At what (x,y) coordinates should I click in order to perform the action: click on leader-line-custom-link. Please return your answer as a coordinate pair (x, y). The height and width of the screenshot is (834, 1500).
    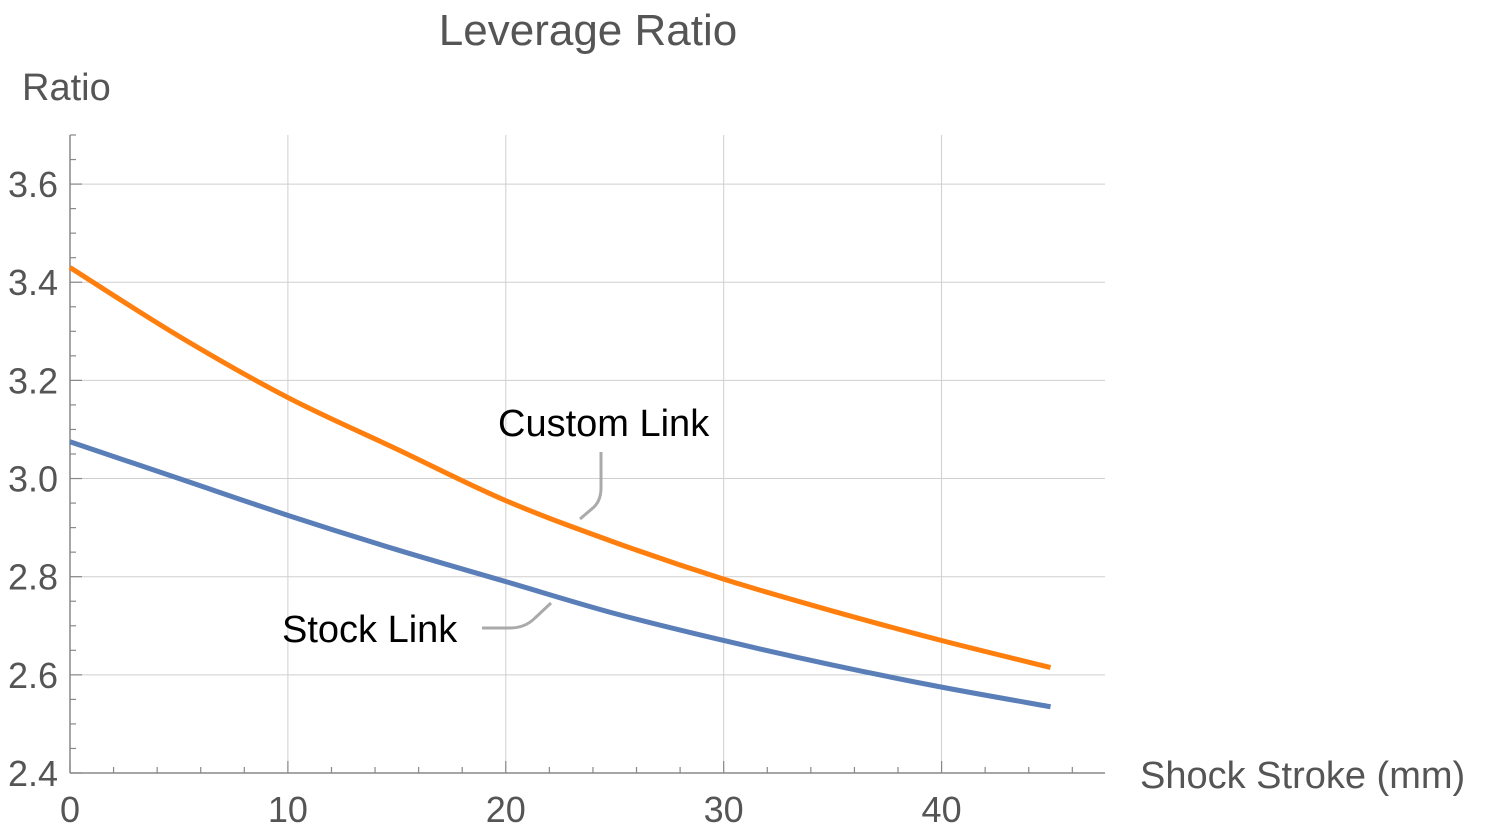
    Looking at the image, I should click on (591, 486).